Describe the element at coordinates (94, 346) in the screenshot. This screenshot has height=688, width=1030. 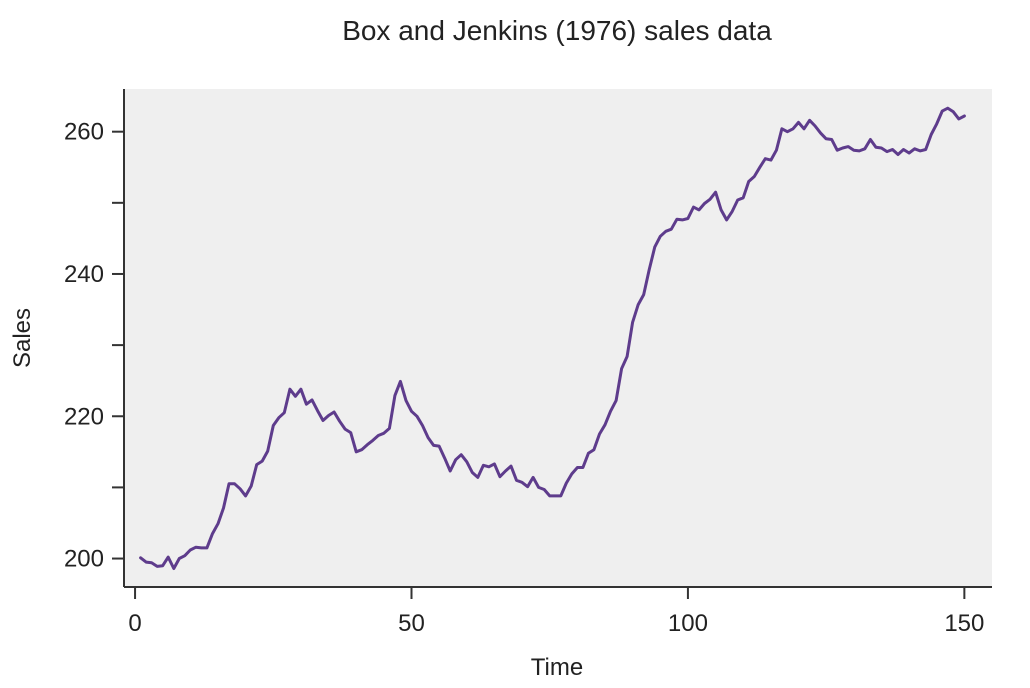
I see `y-ticks: 200 220 240 260` at that location.